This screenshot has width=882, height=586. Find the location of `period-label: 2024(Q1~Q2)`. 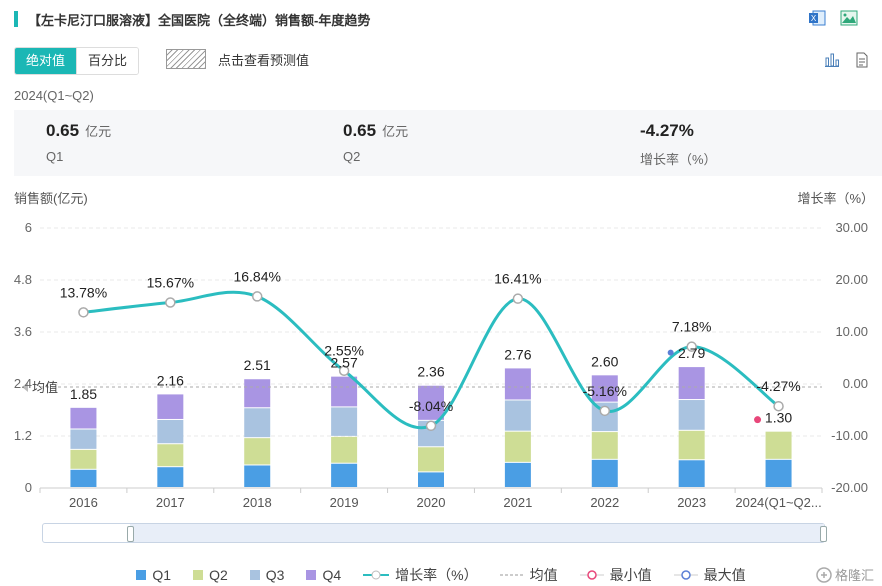

period-label: 2024(Q1~Q2) is located at coordinates (54, 95).